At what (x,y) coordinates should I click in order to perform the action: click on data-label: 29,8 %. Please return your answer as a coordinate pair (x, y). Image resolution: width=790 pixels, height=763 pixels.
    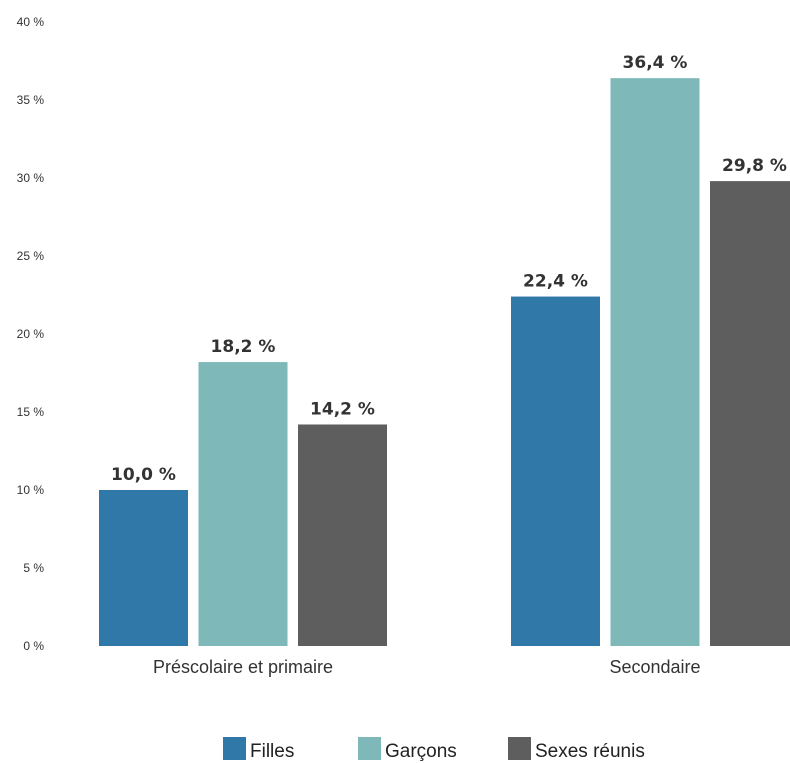
    Looking at the image, I should click on (754, 166).